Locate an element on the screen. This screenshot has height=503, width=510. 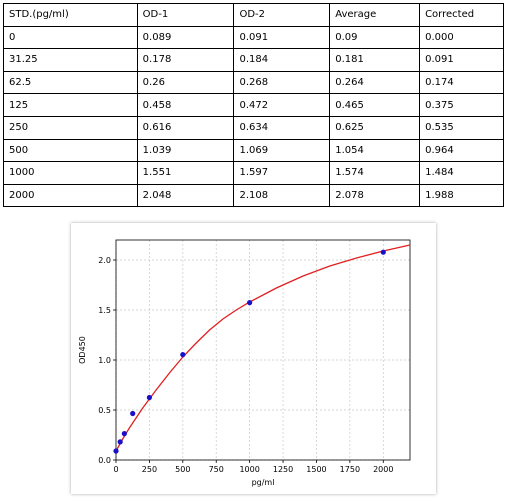
y-tick-label: 2.0 is located at coordinates (104, 260).